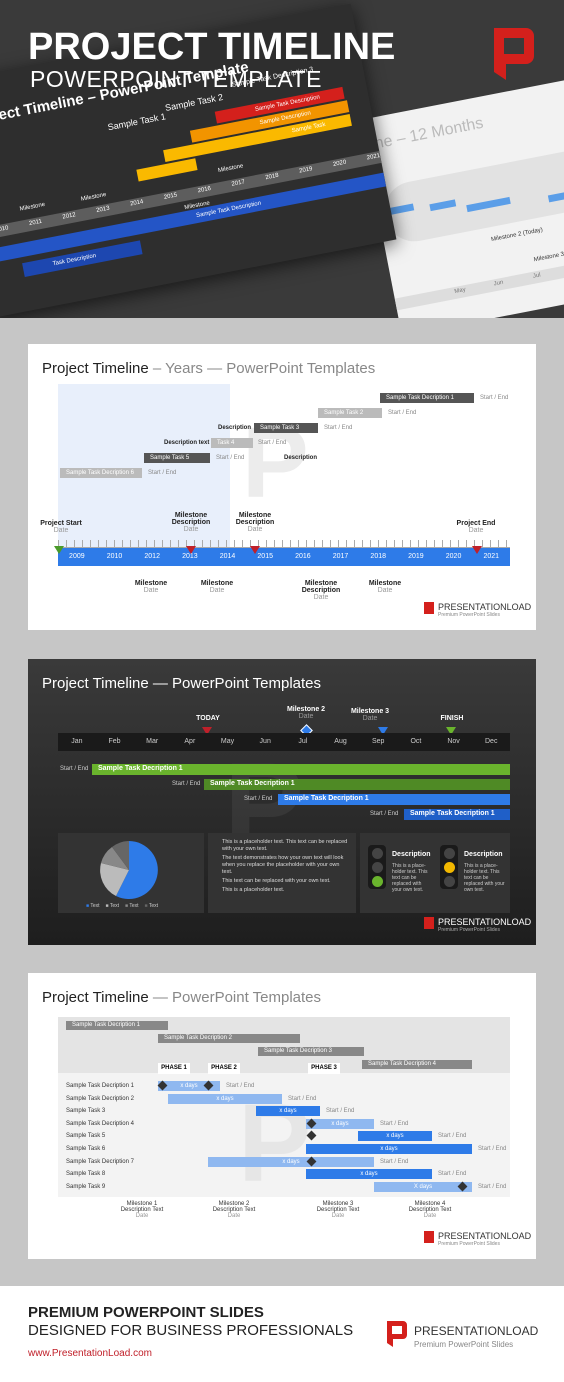  I want to click on row-label: Sample Task 3, so click(86, 1111).